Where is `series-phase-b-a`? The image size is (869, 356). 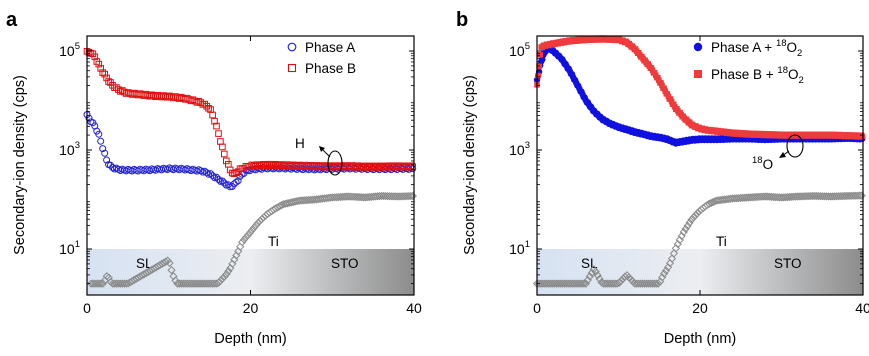
series-phase-b-a is located at coordinates (249, 112).